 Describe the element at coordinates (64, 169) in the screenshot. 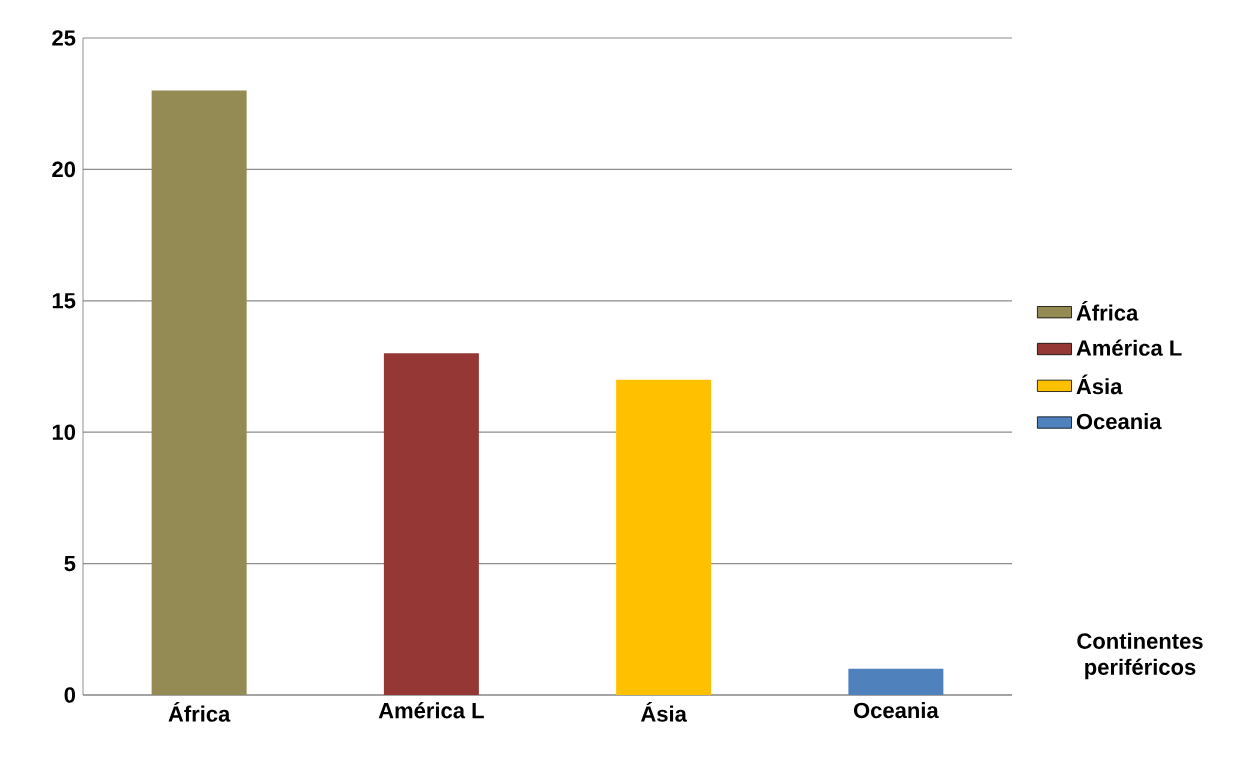

I see `y-tick-label: 20` at that location.